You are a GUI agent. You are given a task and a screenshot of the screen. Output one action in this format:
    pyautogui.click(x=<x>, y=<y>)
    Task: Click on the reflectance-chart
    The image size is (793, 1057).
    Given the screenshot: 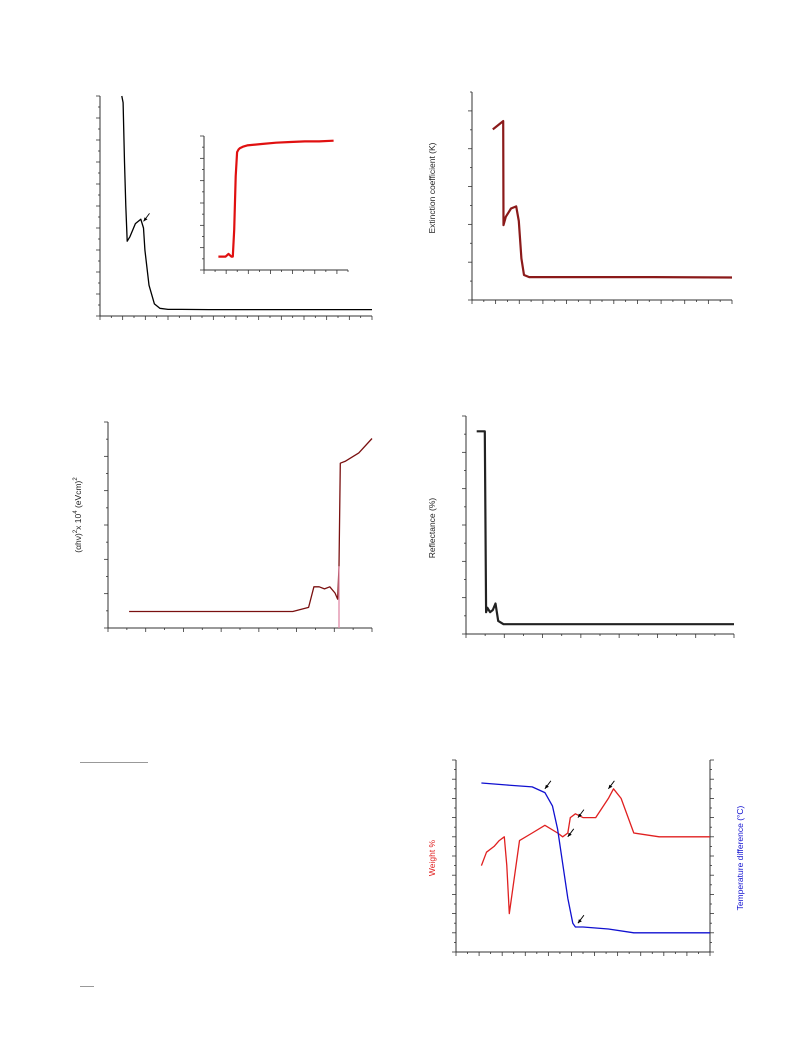 What is the action you would take?
    pyautogui.click(x=598, y=526)
    